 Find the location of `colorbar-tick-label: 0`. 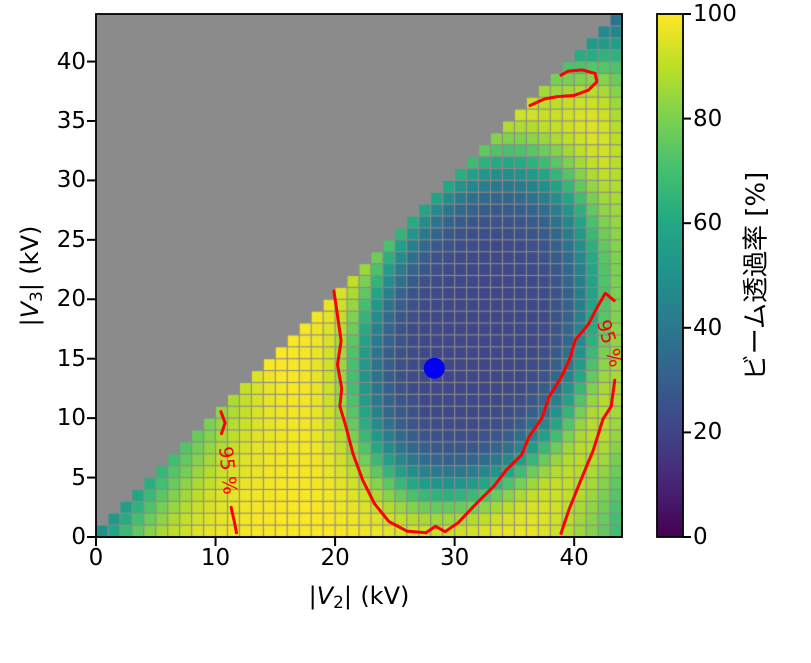

colorbar-tick-label: 0 is located at coordinates (700, 537).